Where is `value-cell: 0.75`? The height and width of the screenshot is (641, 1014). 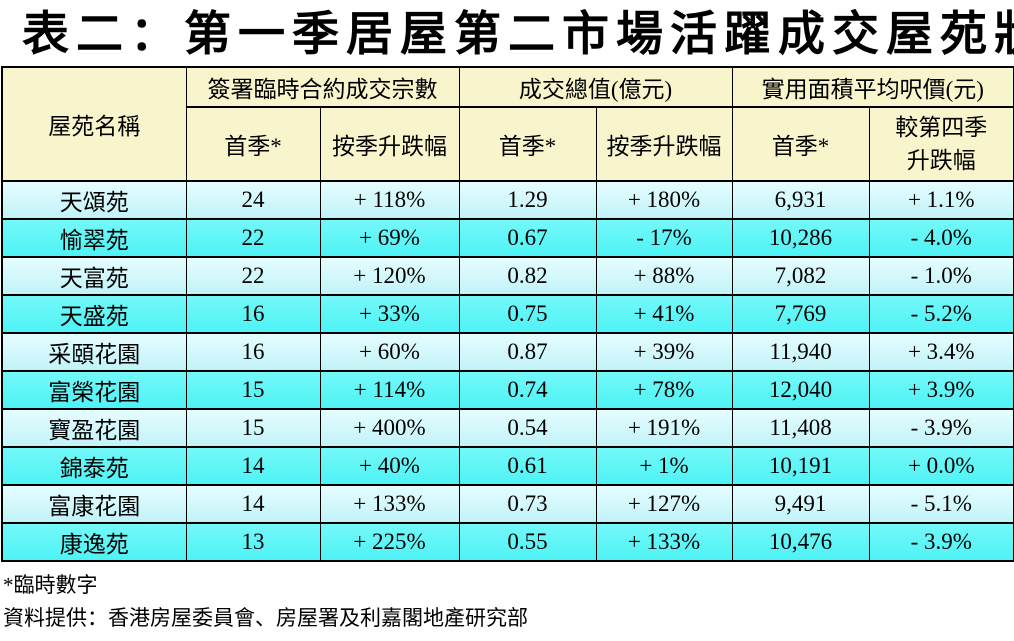
value-cell: 0.75 is located at coordinates (527, 314).